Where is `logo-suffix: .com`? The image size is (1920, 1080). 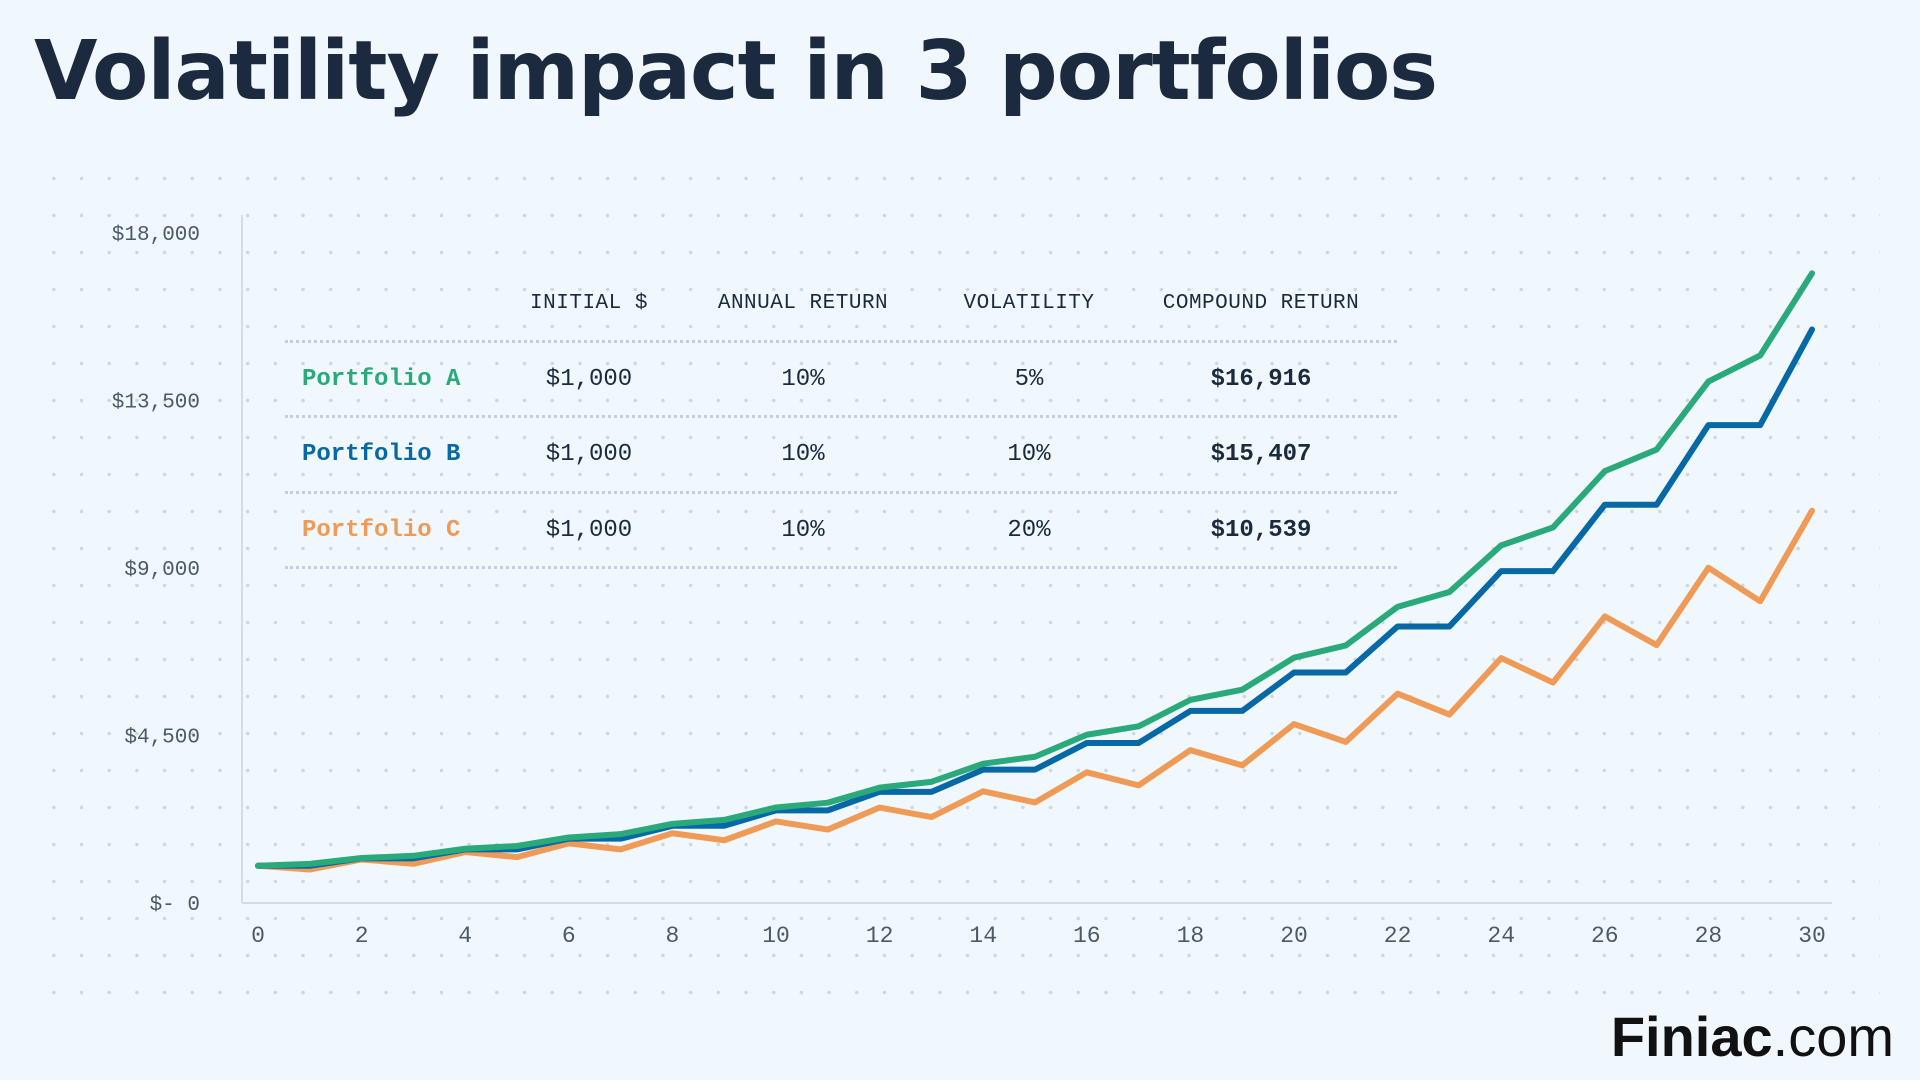
logo-suffix: .com is located at coordinates (1833, 1036).